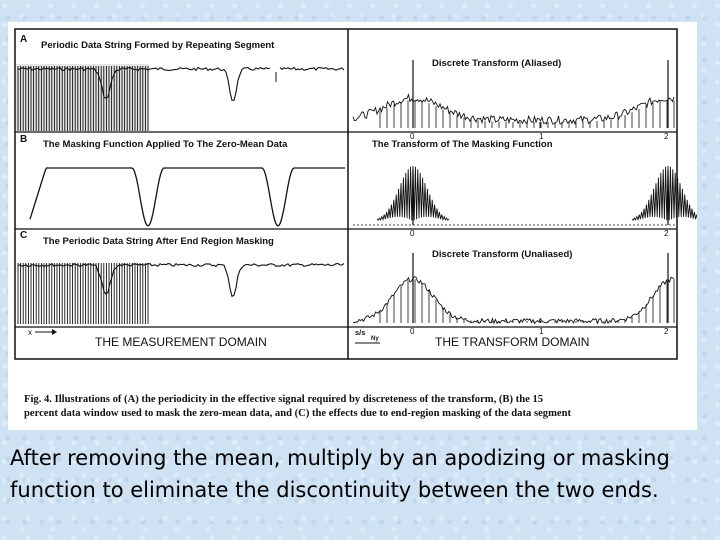 The width and height of the screenshot is (720, 540). I want to click on transform-domain-label: THE TRANSFORM DOMAIN, so click(512, 342).